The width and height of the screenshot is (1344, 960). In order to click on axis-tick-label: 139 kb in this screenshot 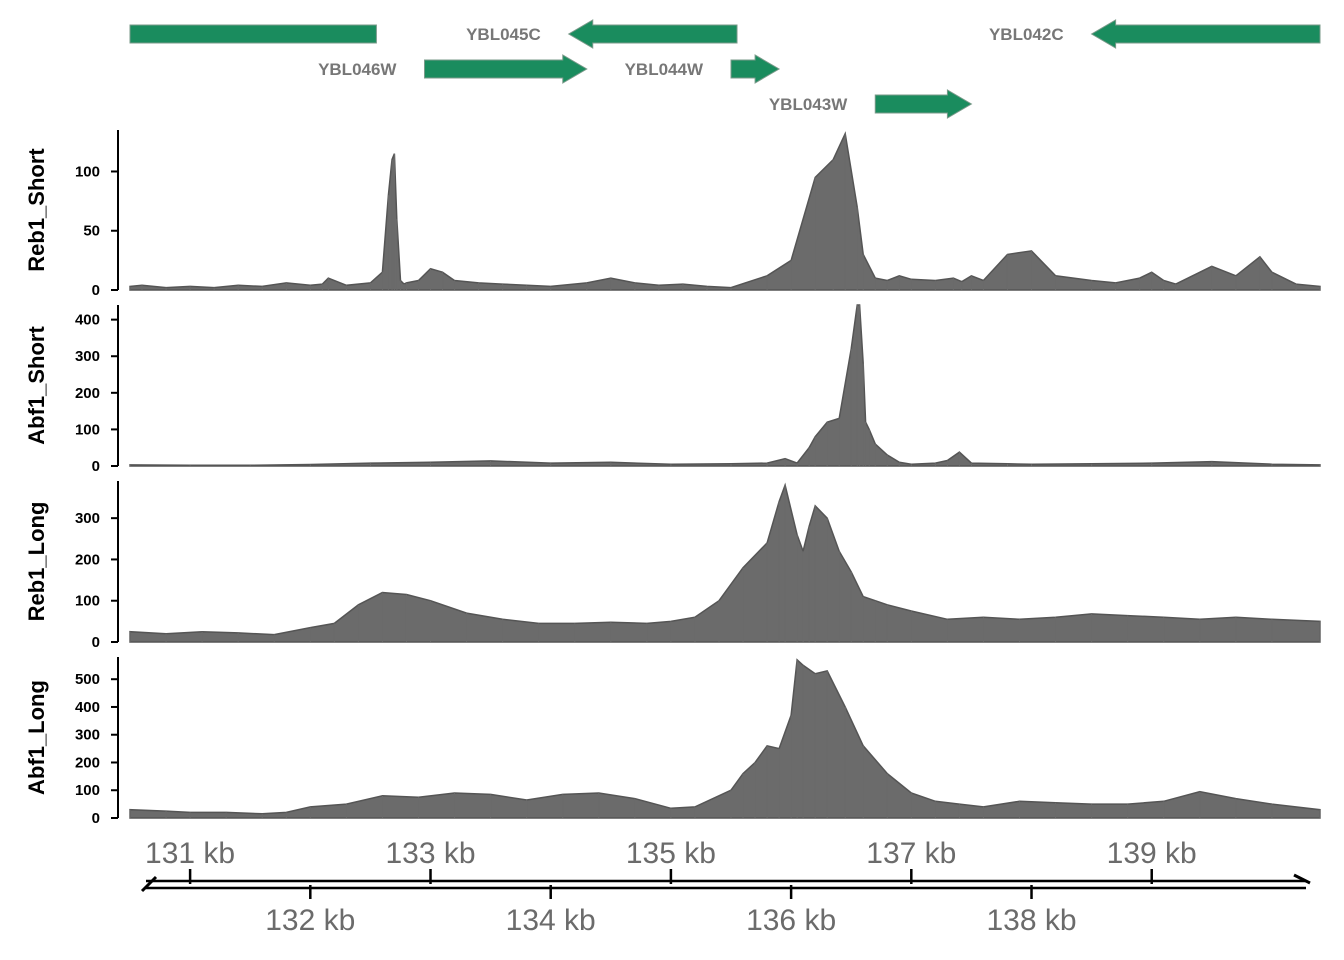, I will do `click(1152, 853)`.